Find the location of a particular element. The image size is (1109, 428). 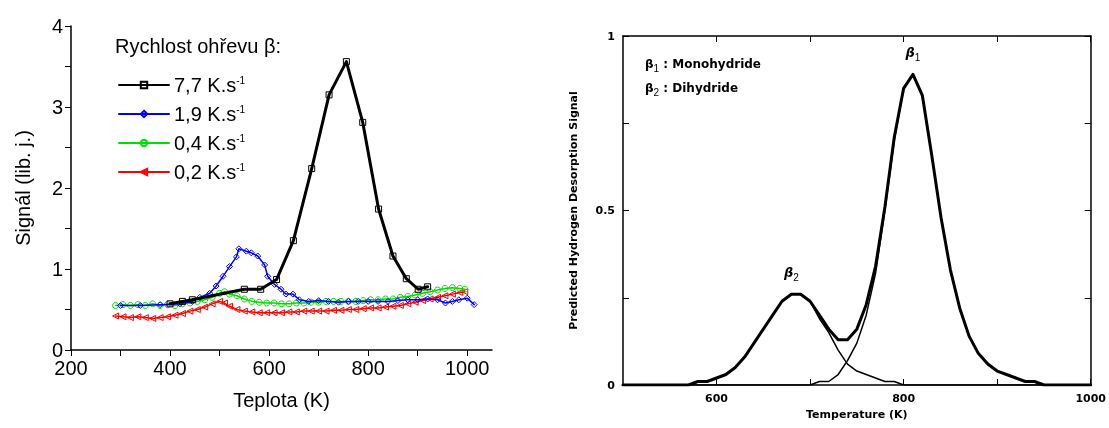

y-axis-title: Signál (lib. j.) is located at coordinates (23, 188).